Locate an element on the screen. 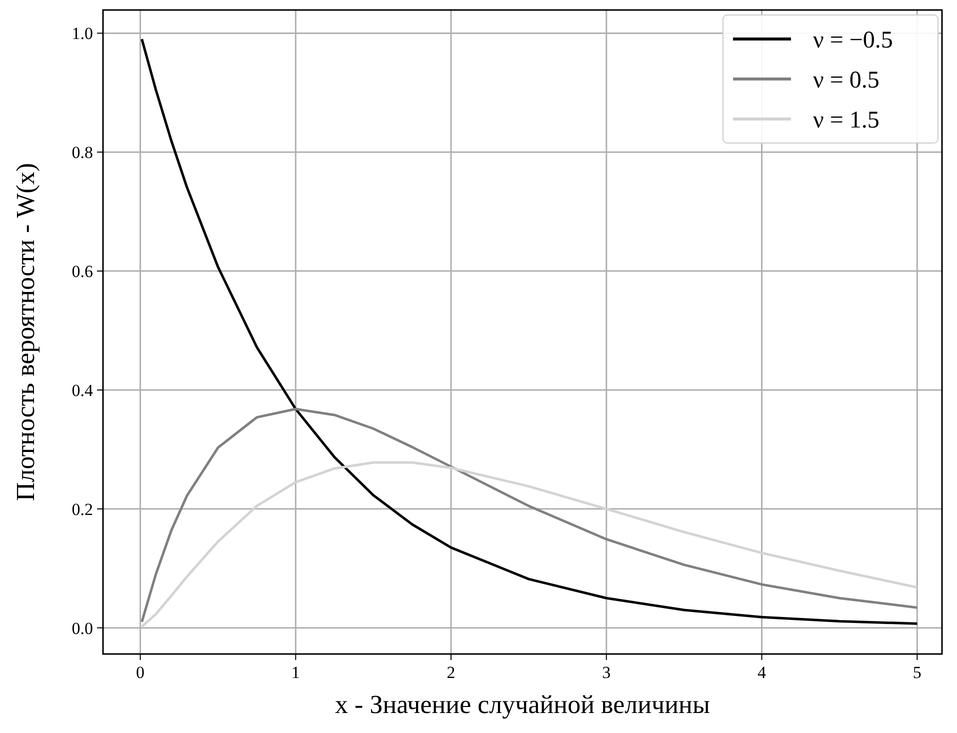  y-tick-label: 0.4 is located at coordinates (83, 390).